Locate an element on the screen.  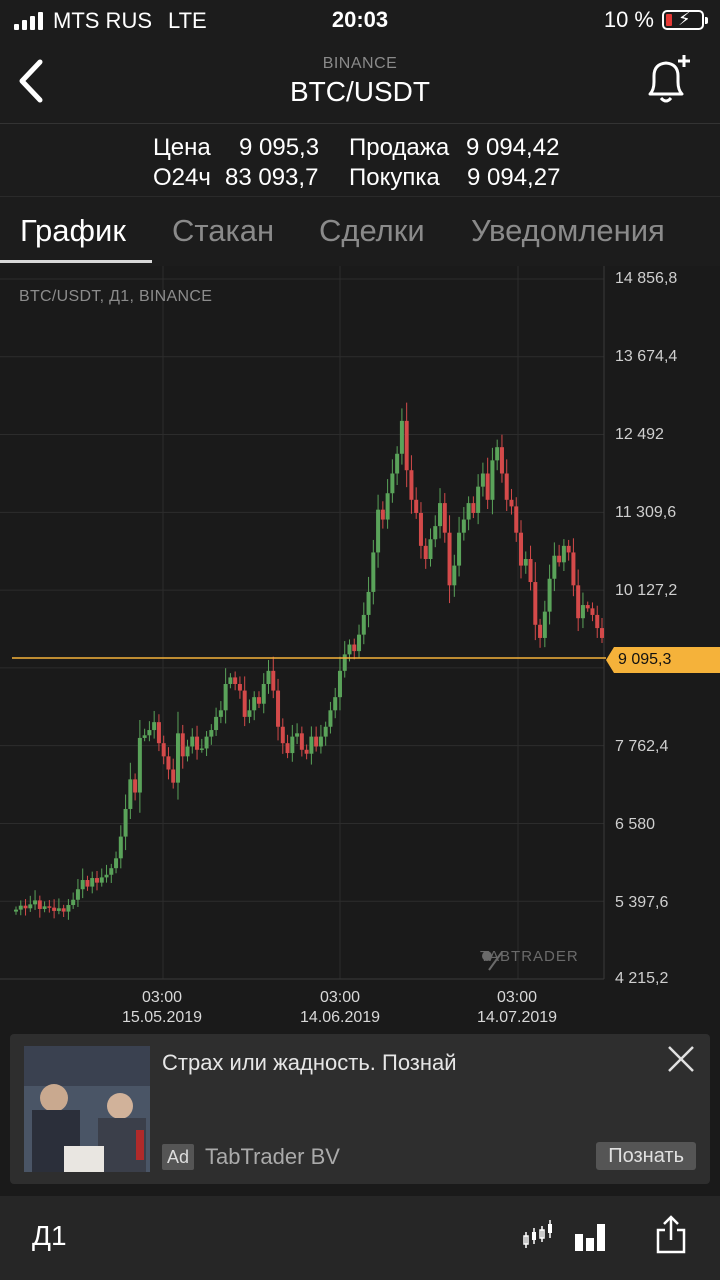
share-icon is located at coordinates (671, 1234).